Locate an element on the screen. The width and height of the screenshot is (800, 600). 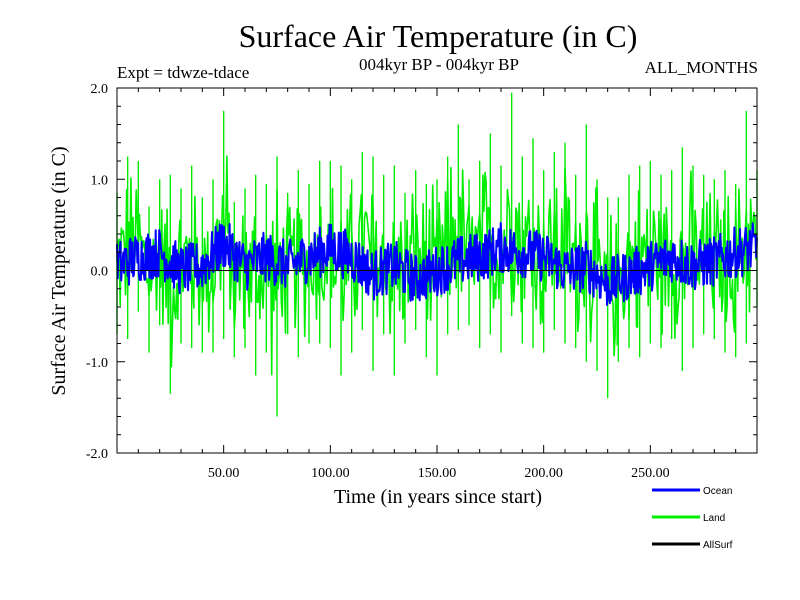
x-tick-label: 200.00 is located at coordinates (543, 473).